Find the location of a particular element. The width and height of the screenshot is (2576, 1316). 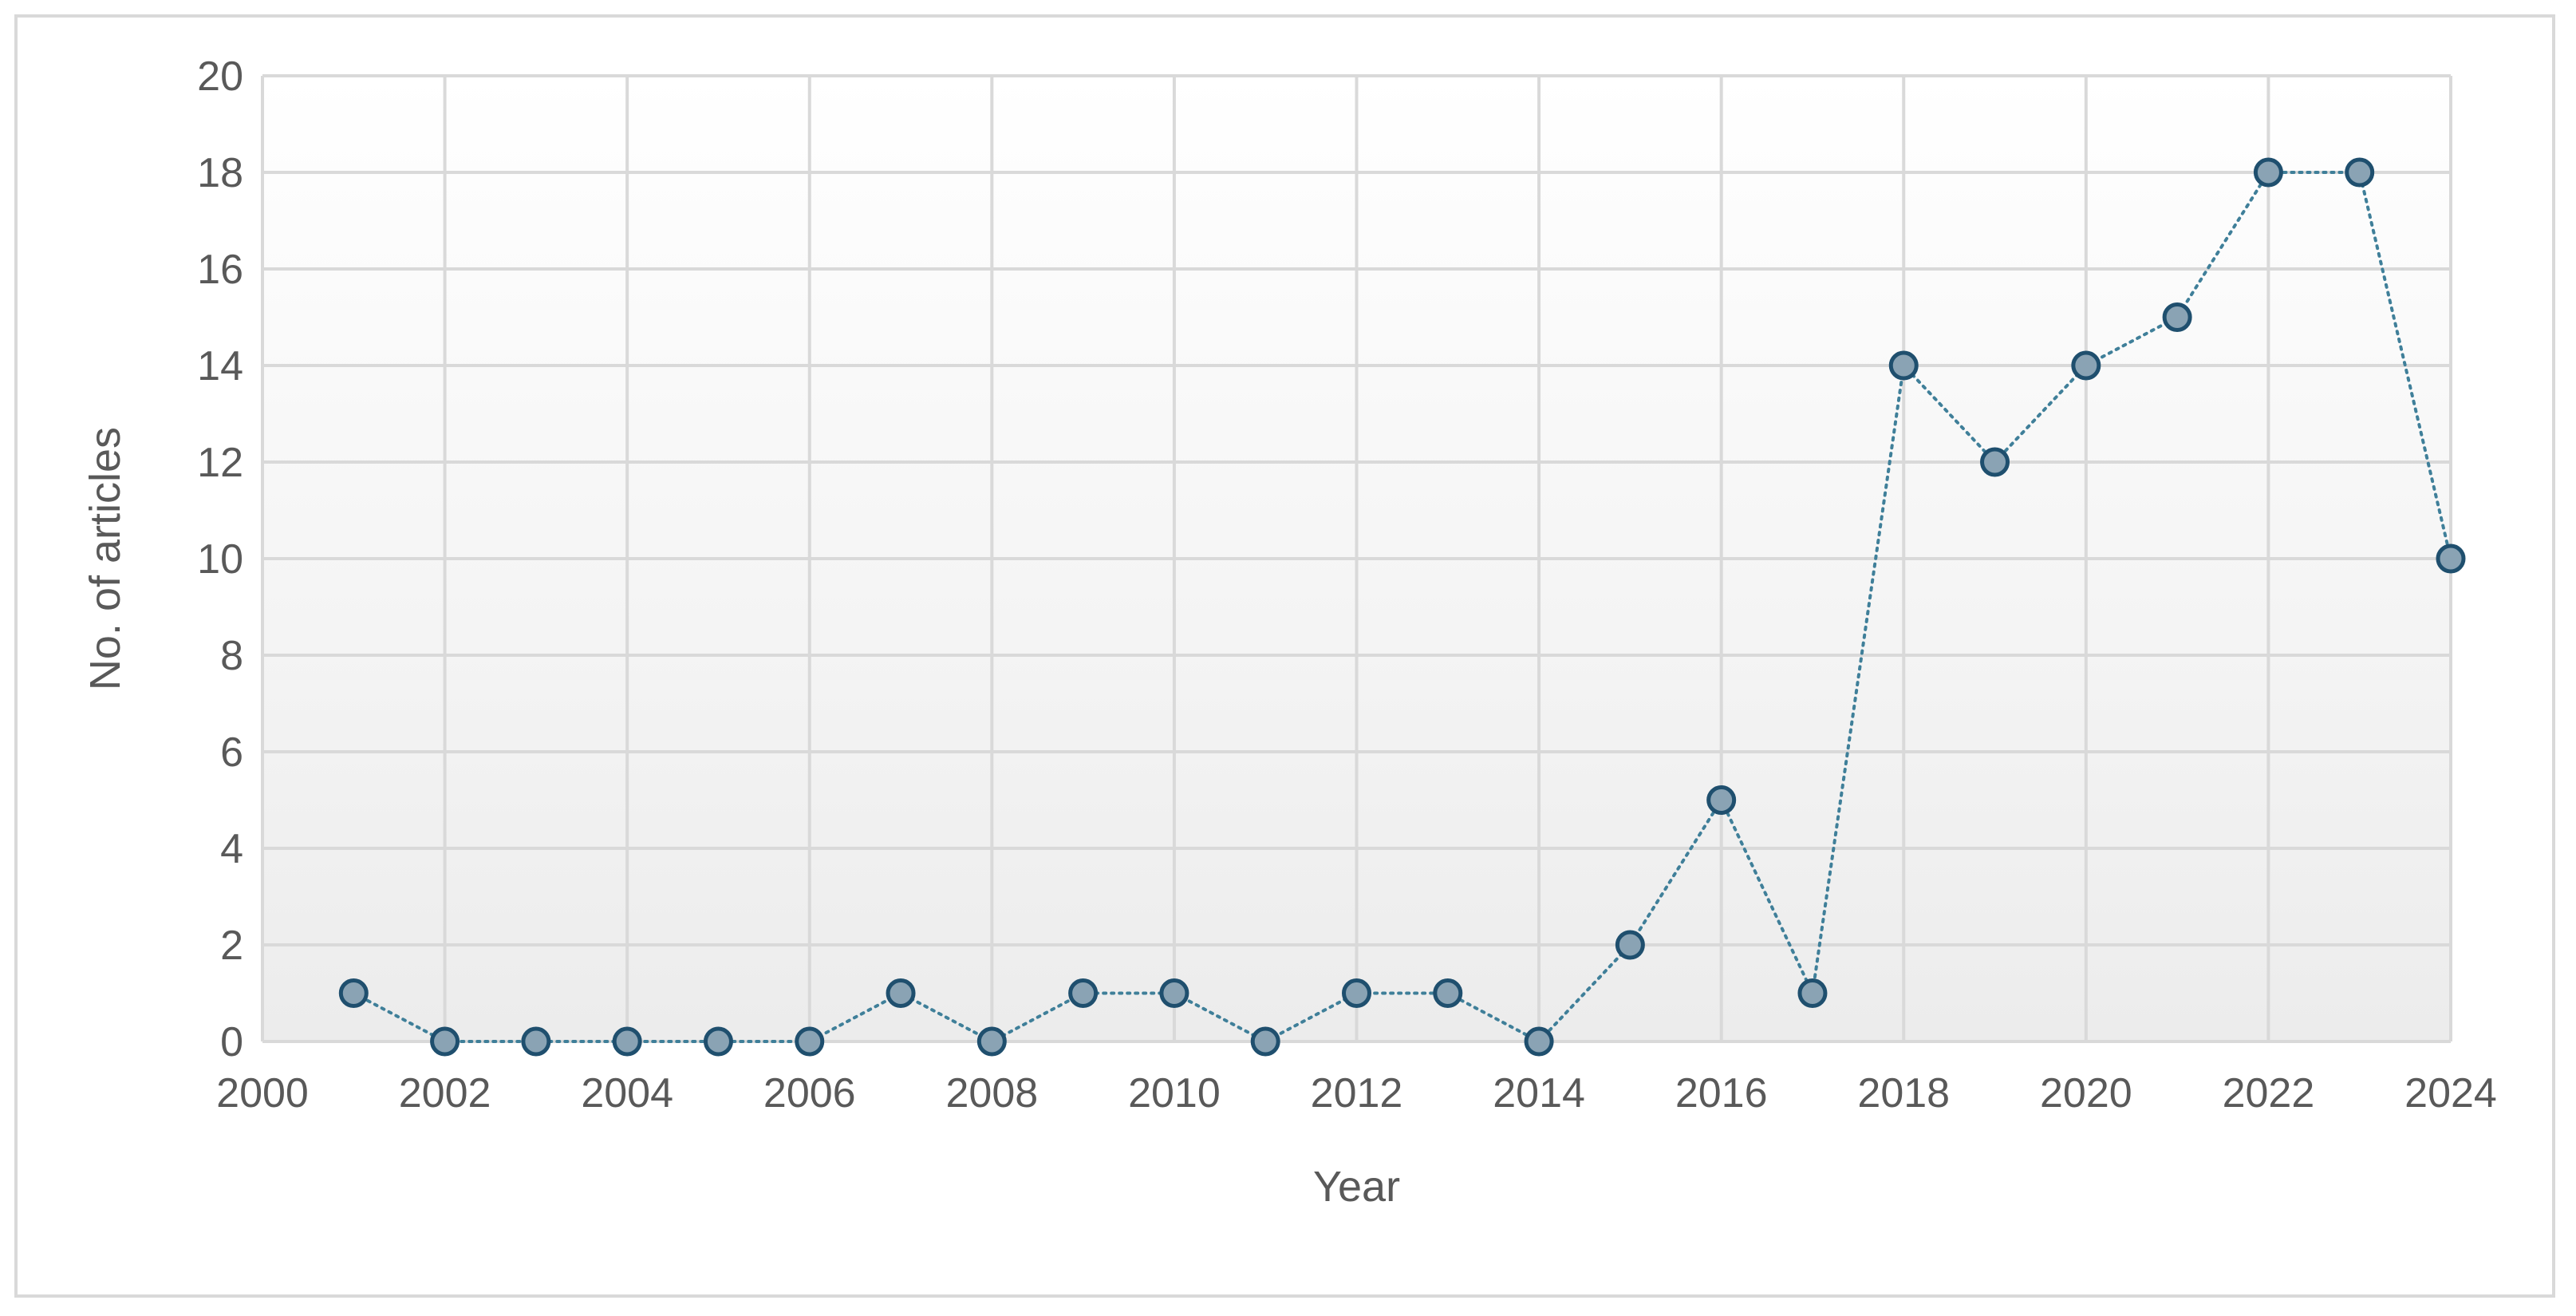

y-tick-label: 2 is located at coordinates (232, 946).